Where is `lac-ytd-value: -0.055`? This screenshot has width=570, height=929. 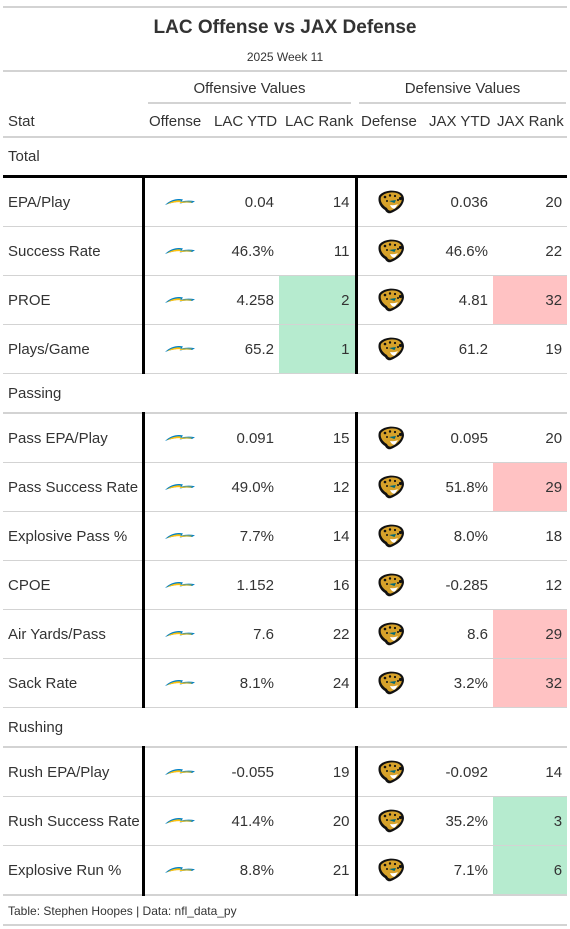
lac-ytd-value: -0.055 is located at coordinates (247, 772).